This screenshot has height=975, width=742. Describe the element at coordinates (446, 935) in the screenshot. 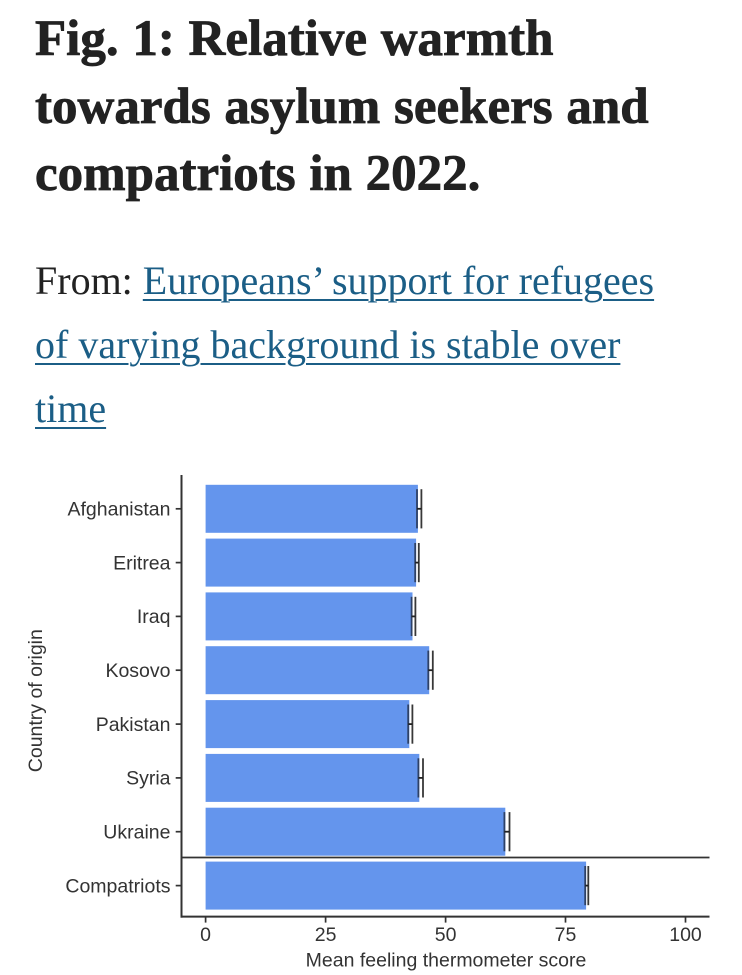

I see `svg-text: 50` at that location.